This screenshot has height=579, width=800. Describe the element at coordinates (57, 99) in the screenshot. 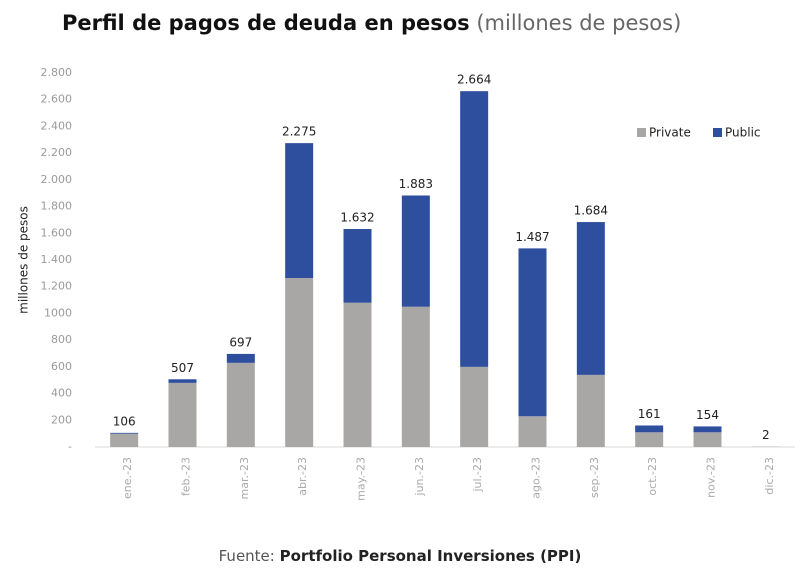

I see `y-tick-label: 2.600` at that location.